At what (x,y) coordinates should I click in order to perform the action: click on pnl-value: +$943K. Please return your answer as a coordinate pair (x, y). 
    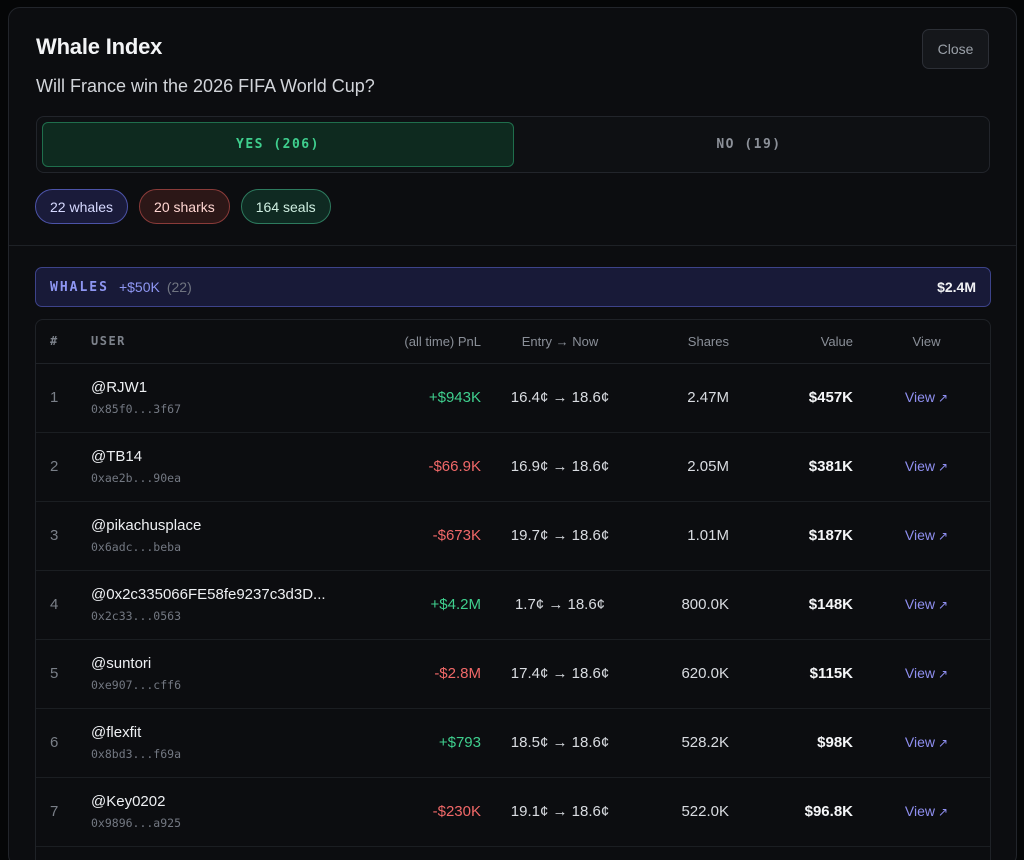
    Looking at the image, I should click on (431, 398).